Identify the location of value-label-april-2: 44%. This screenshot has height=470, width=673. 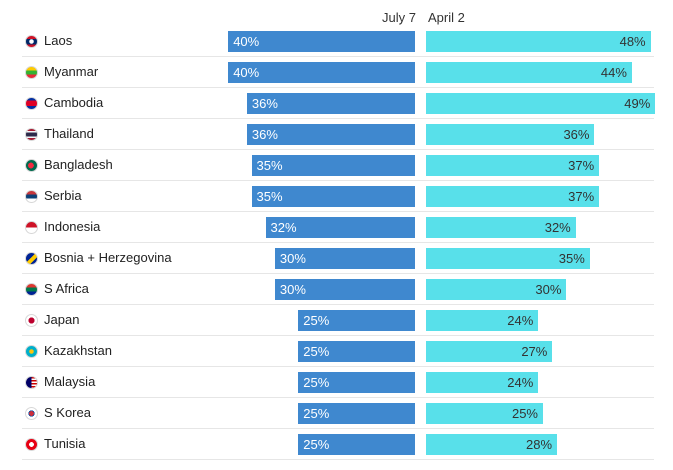
(613, 72).